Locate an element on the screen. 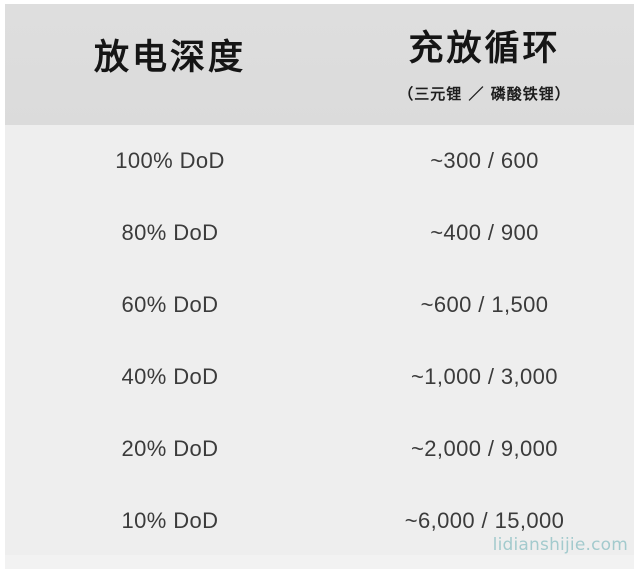 Image resolution: width=640 pixels, height=577 pixels. cell-dod: 60% DoD is located at coordinates (170, 304).